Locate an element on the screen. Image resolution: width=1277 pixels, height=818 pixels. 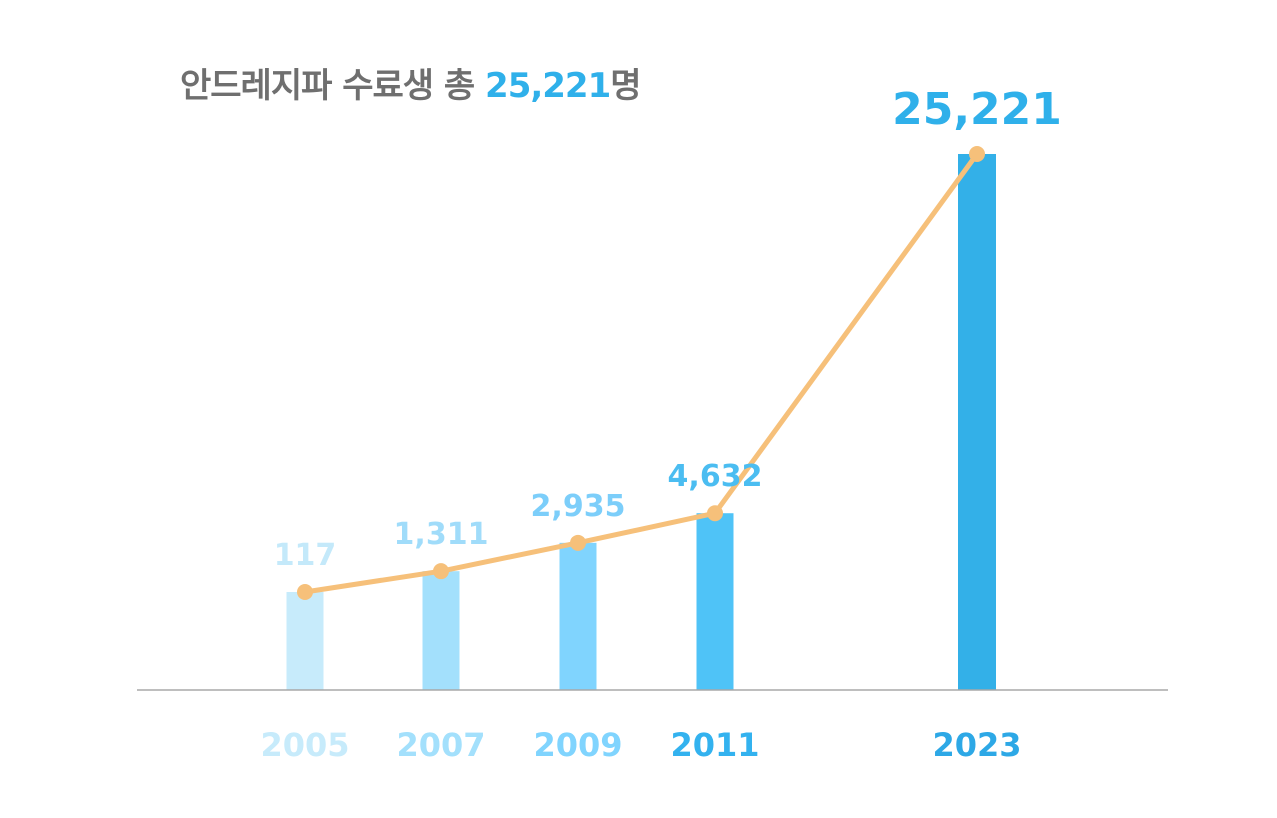
x-tick-2005: 2005 is located at coordinates (304, 745).